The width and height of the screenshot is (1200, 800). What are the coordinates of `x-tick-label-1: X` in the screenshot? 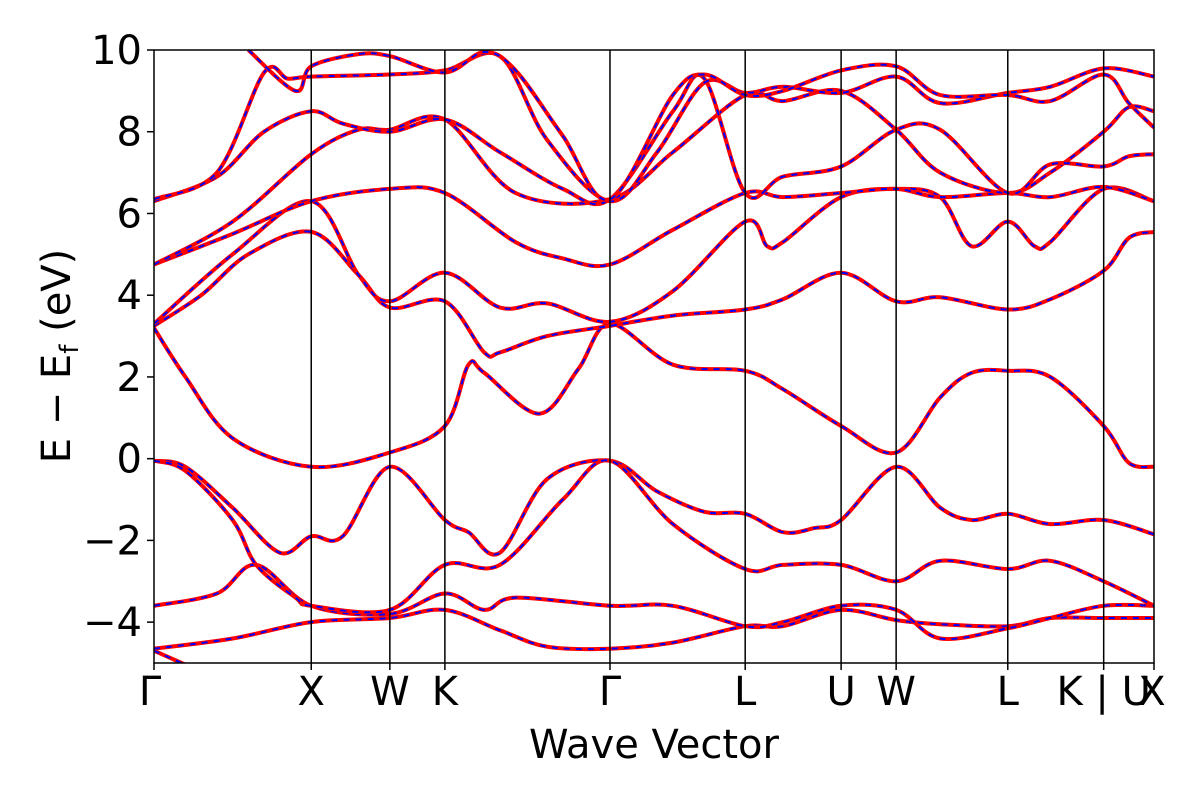 It's located at (311, 692).